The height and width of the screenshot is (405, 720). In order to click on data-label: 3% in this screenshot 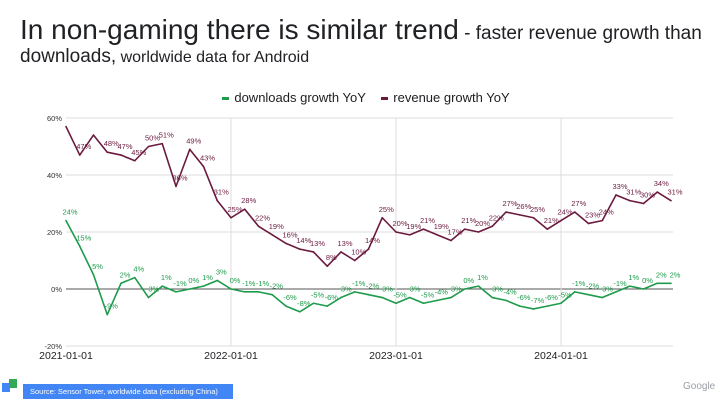, I will do `click(221, 271)`.